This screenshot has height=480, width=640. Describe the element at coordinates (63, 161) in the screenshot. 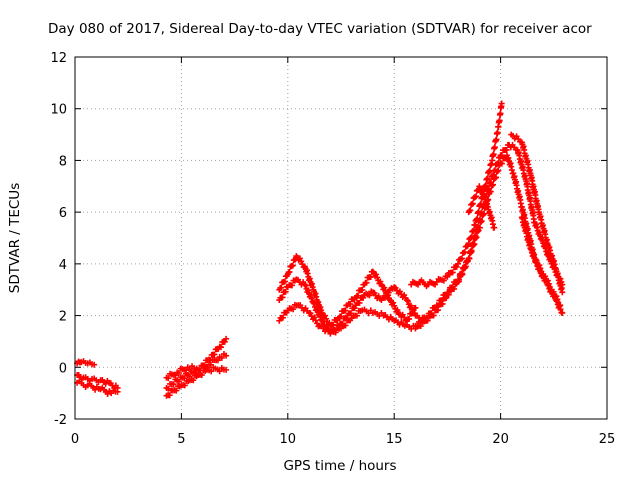

I see `y-tick-label-5: 8` at that location.